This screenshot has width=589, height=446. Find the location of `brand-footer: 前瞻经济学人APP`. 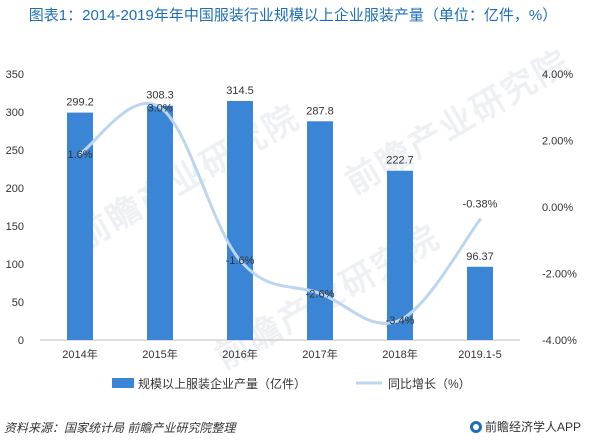

brand-footer: 前瞻经济学人APP is located at coordinates (525, 426).